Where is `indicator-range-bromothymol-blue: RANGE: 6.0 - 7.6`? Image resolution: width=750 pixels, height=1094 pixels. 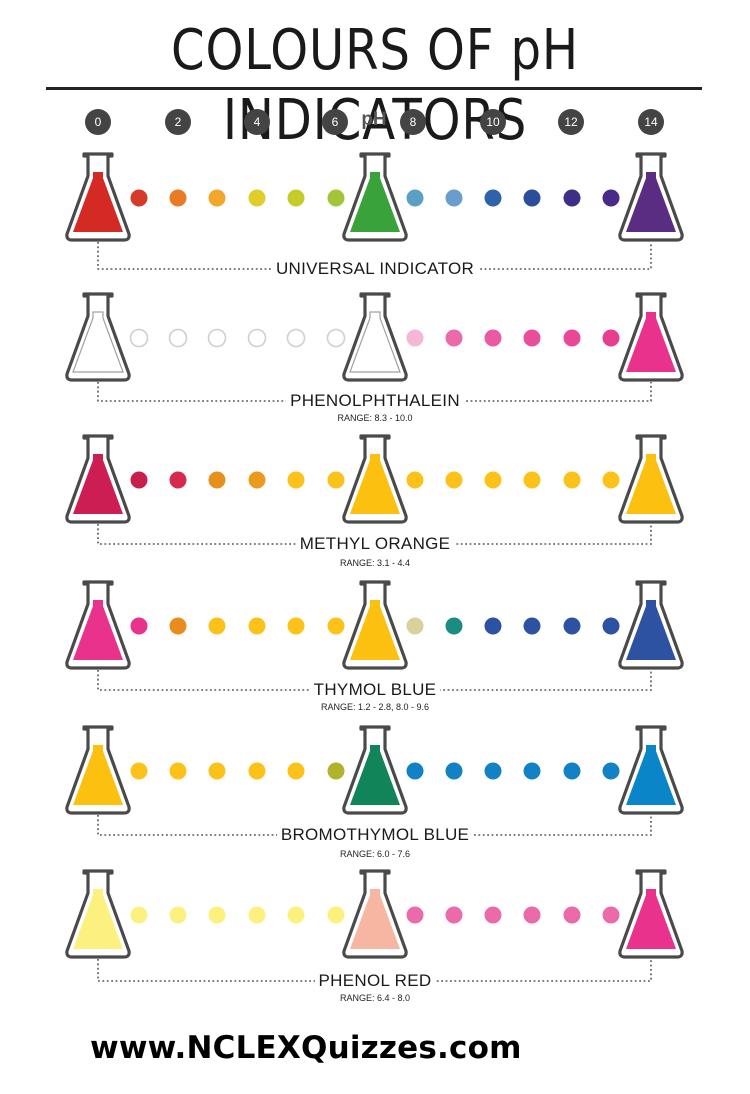 indicator-range-bromothymol-blue: RANGE: 6.0 - 7.6 is located at coordinates (375, 854).